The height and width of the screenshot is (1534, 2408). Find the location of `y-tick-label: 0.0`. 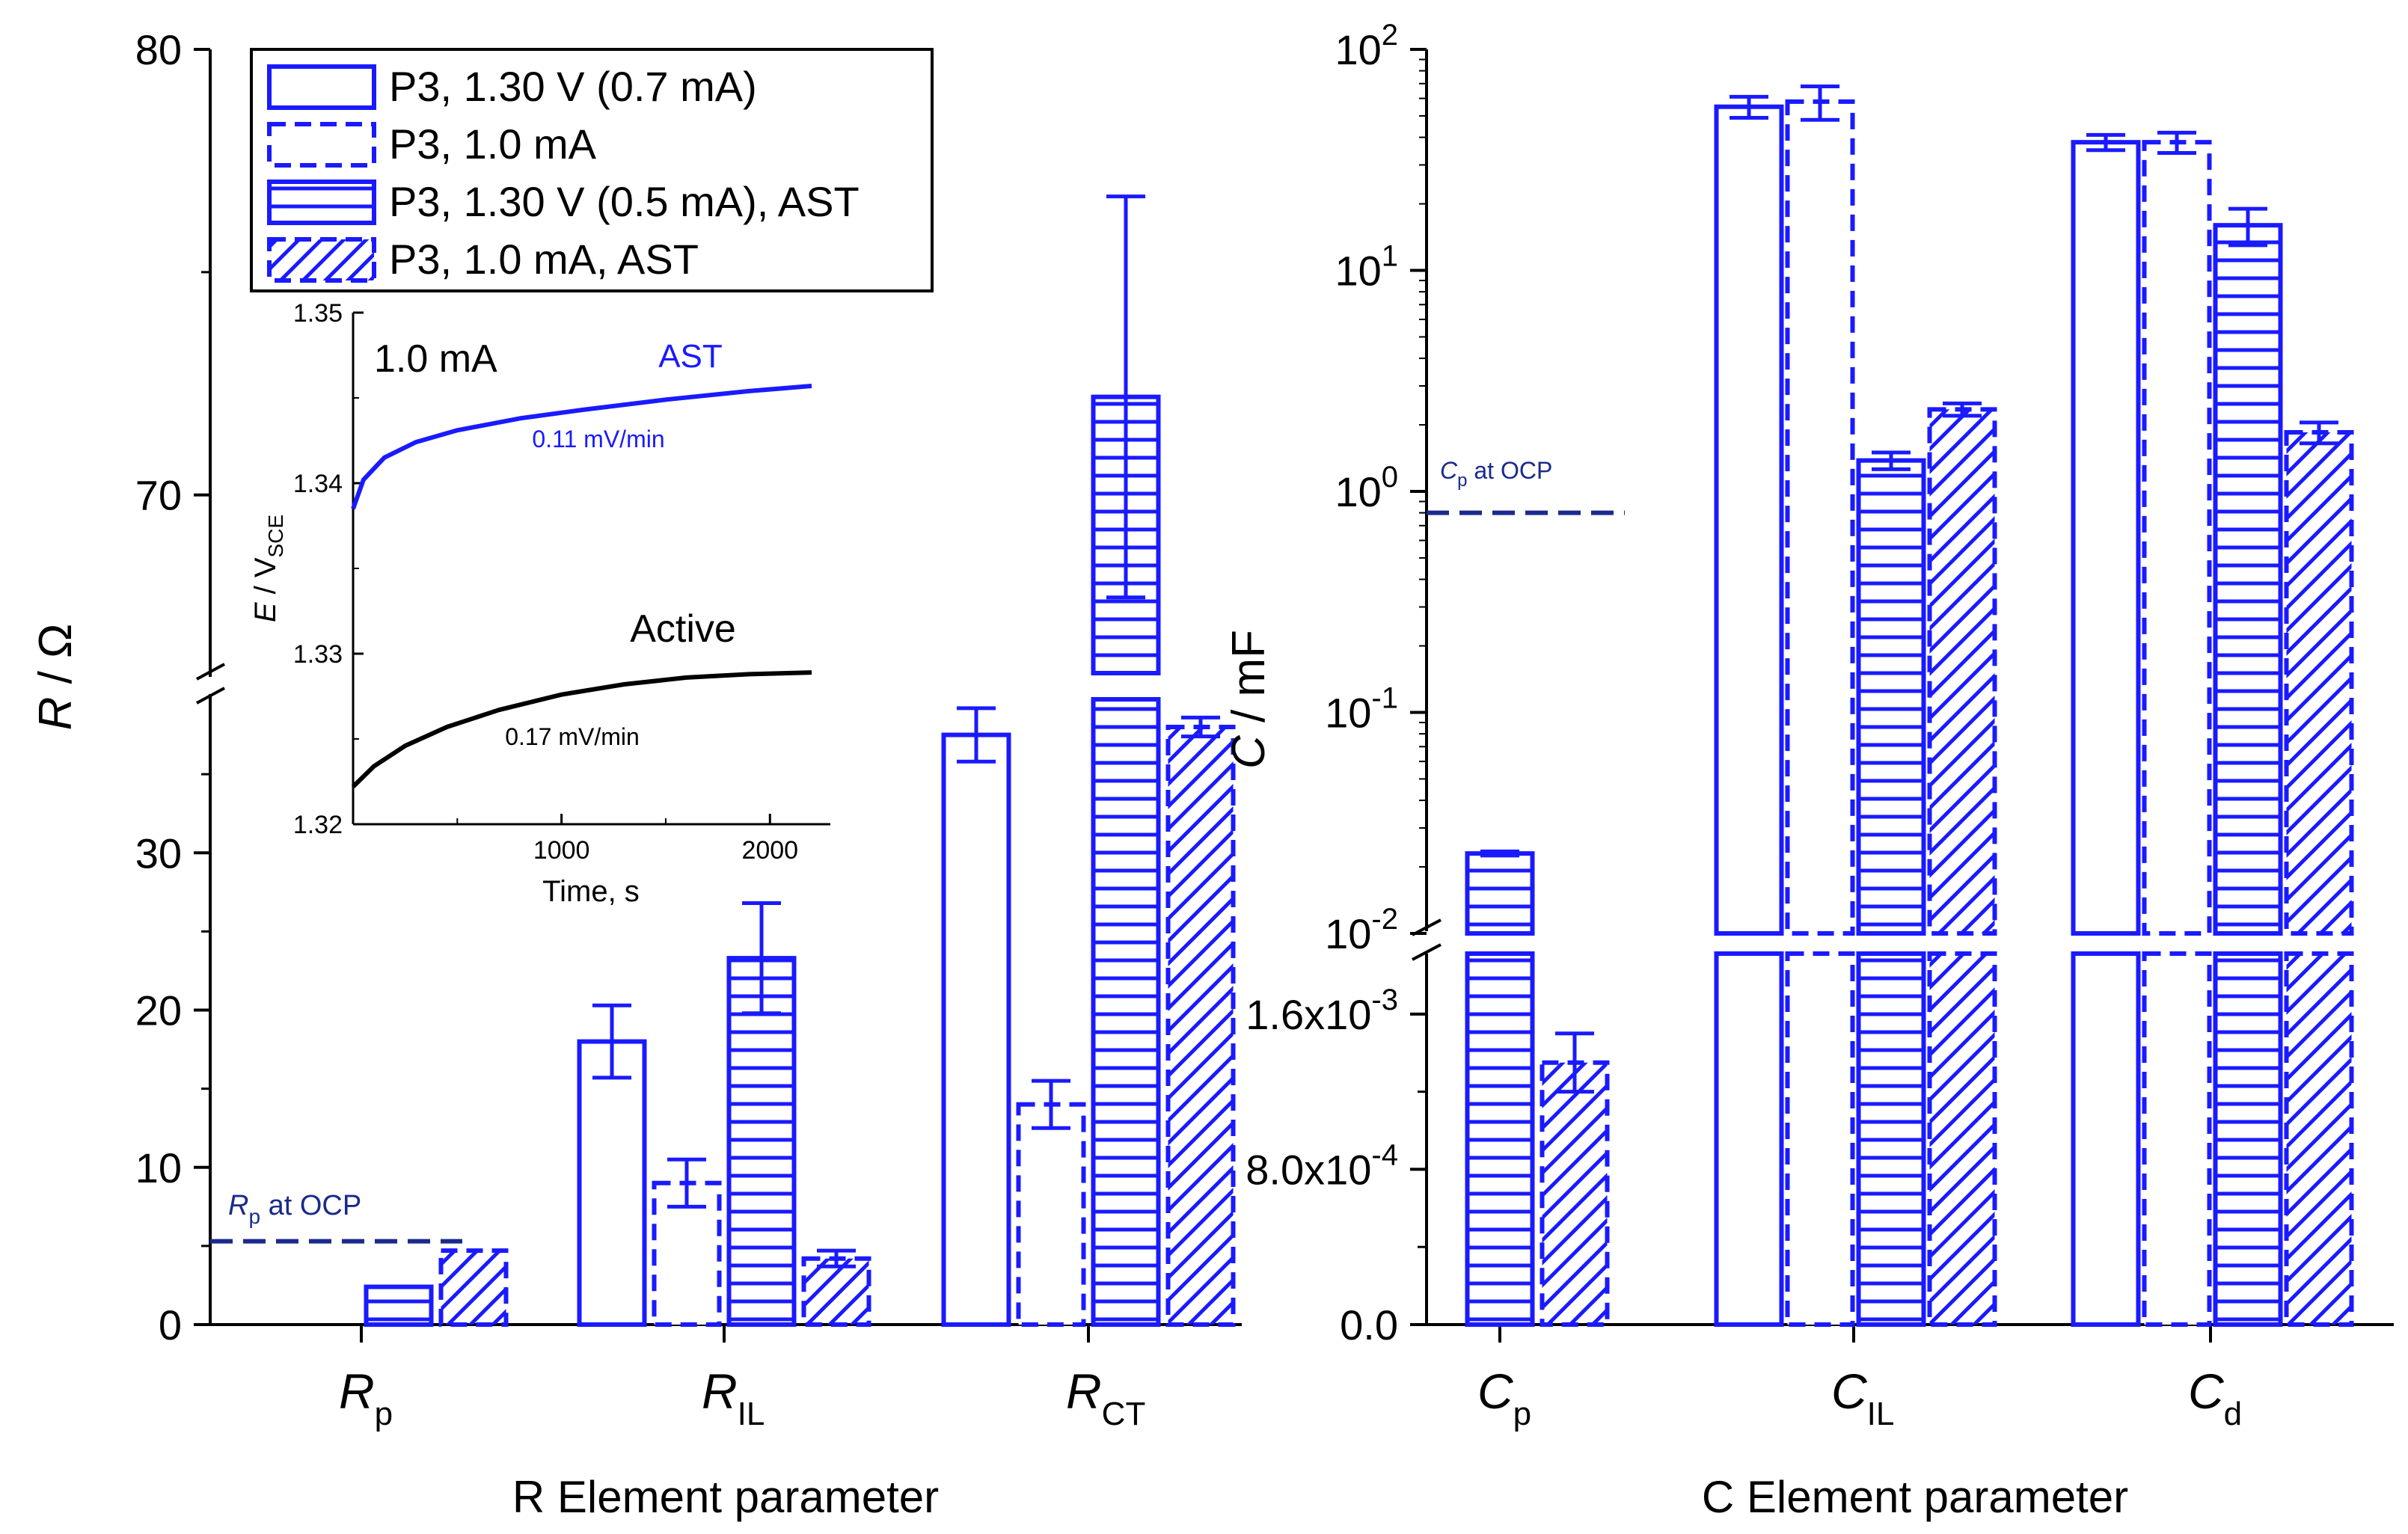

y-tick-label: 0.0 is located at coordinates (1369, 1325).